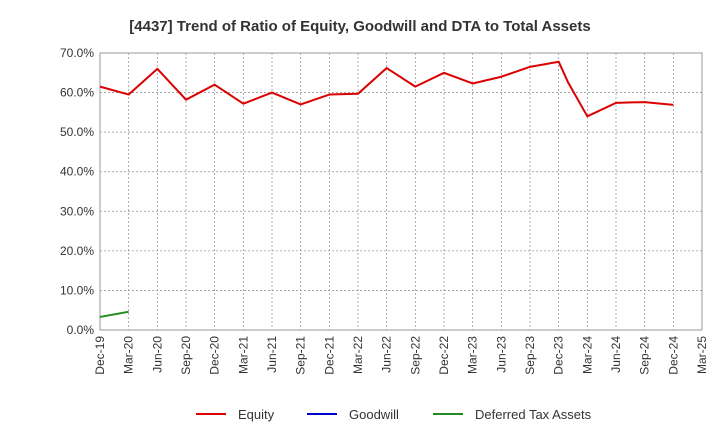  I want to click on x-tick-label: Mar-25, so click(702, 355).